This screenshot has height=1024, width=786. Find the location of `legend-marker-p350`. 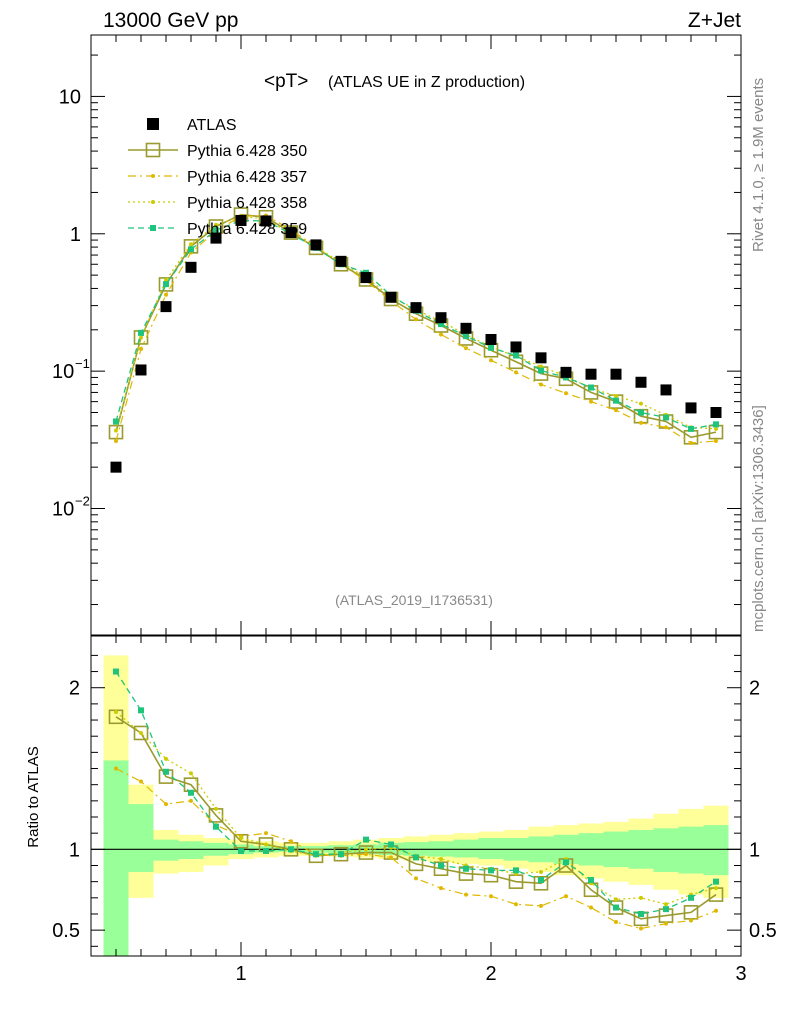

legend-marker-p350 is located at coordinates (153, 150).